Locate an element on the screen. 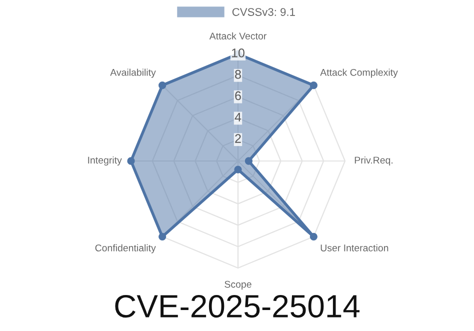  spoke-label: Attack Complexity is located at coordinates (359, 73).